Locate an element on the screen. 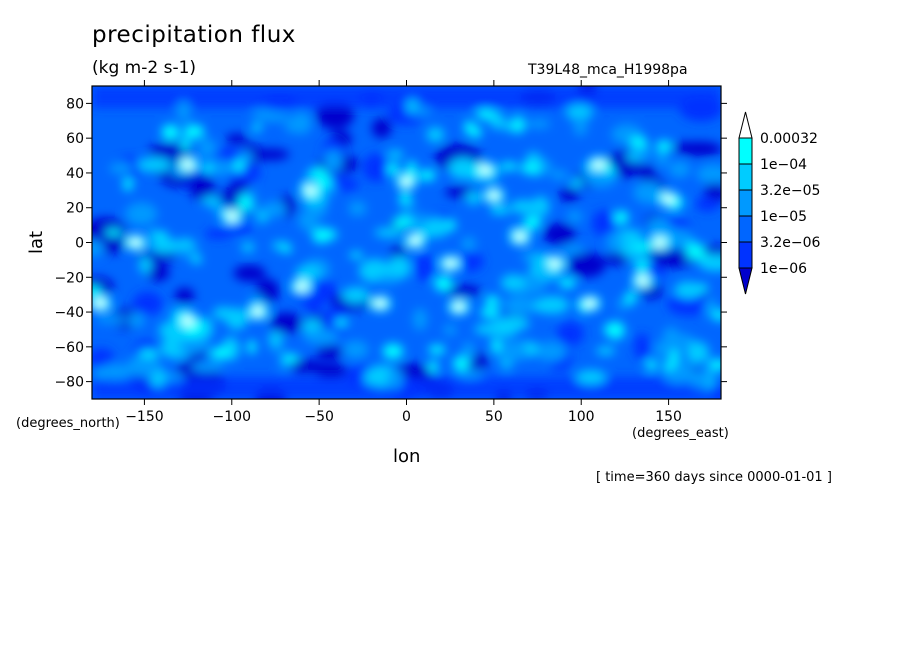 The width and height of the screenshot is (904, 654). y-tick-label: 0 is located at coordinates (79, 244).